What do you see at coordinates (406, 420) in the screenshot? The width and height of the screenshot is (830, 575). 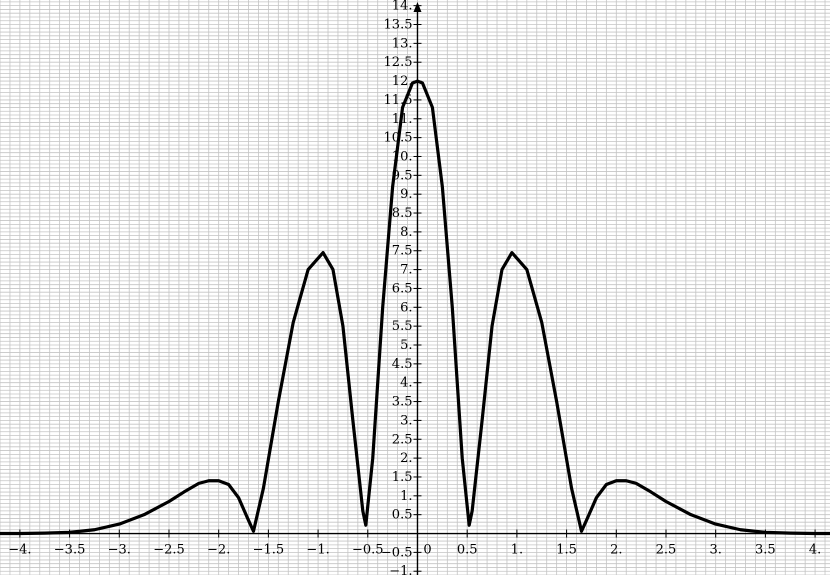 I see `y-tick-label: 3.` at bounding box center [406, 420].